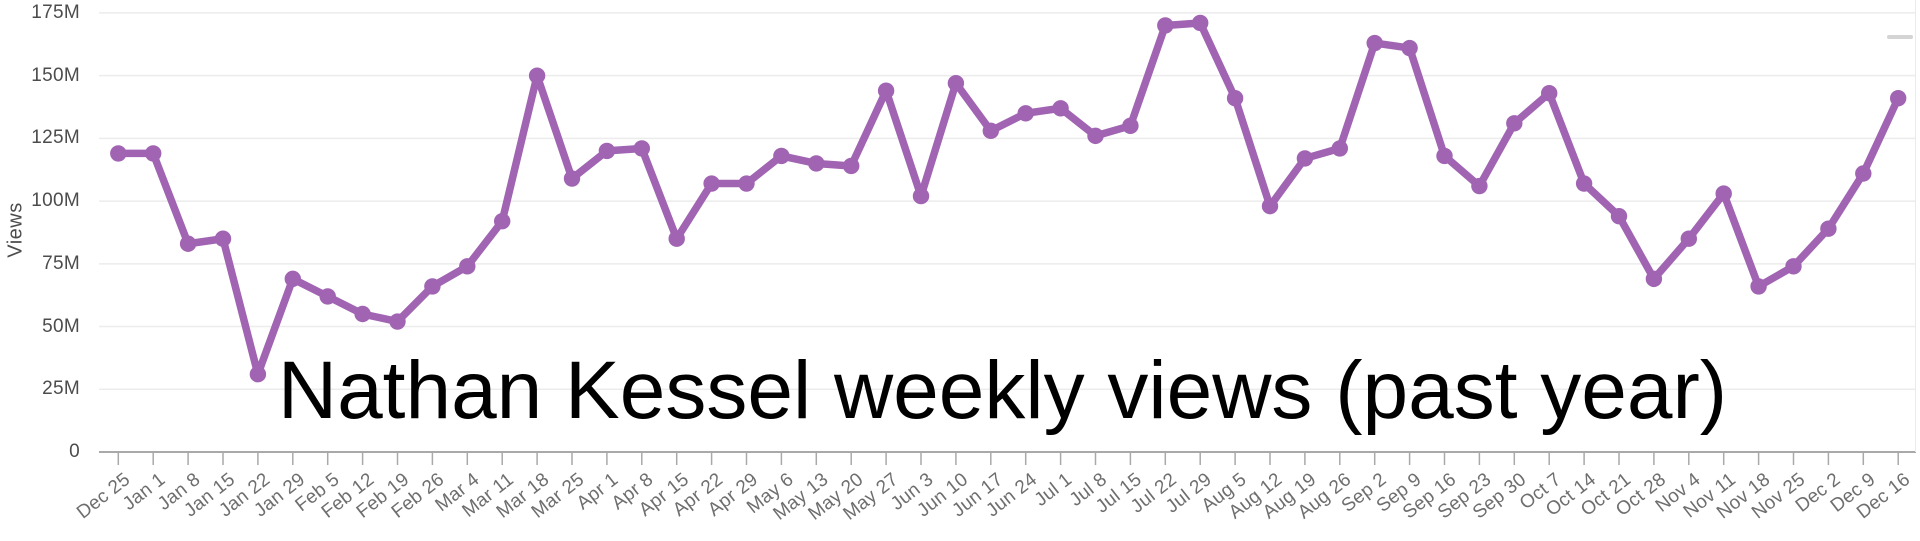 The image size is (1920, 541). What do you see at coordinates (61, 326) in the screenshot?
I see `y-tick-label-50M: 50M` at bounding box center [61, 326].